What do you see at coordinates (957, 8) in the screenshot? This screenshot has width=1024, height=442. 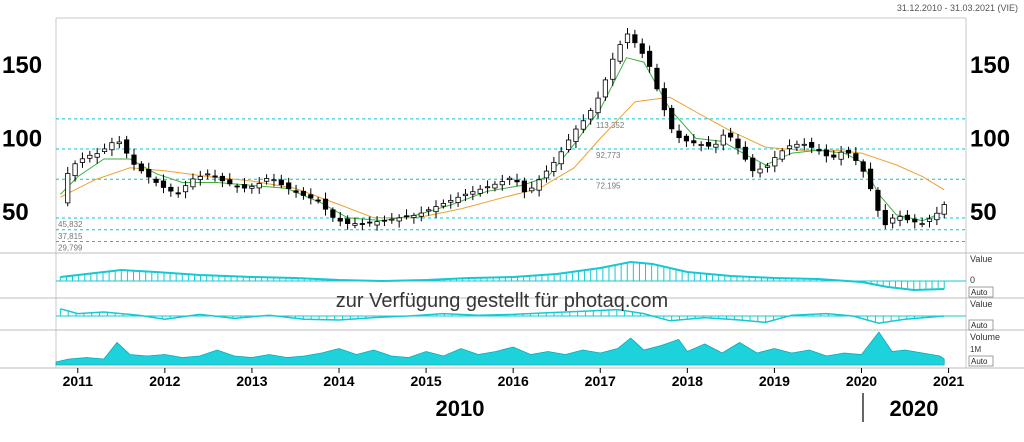 I see `date-range-label: 31.12.2010 - 31.03.2021 (VIE)` at bounding box center [957, 8].